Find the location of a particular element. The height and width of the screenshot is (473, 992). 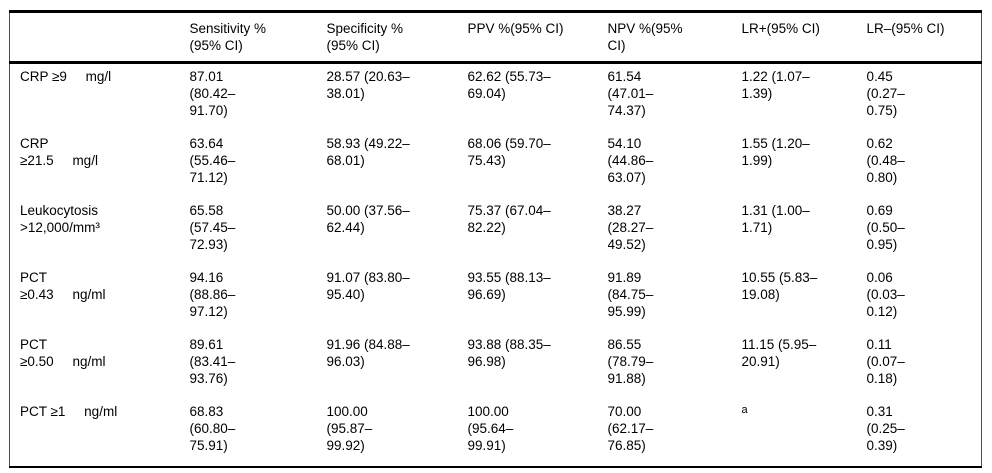

header-lr-plus: LR+(95% CI) is located at coordinates (804, 37).